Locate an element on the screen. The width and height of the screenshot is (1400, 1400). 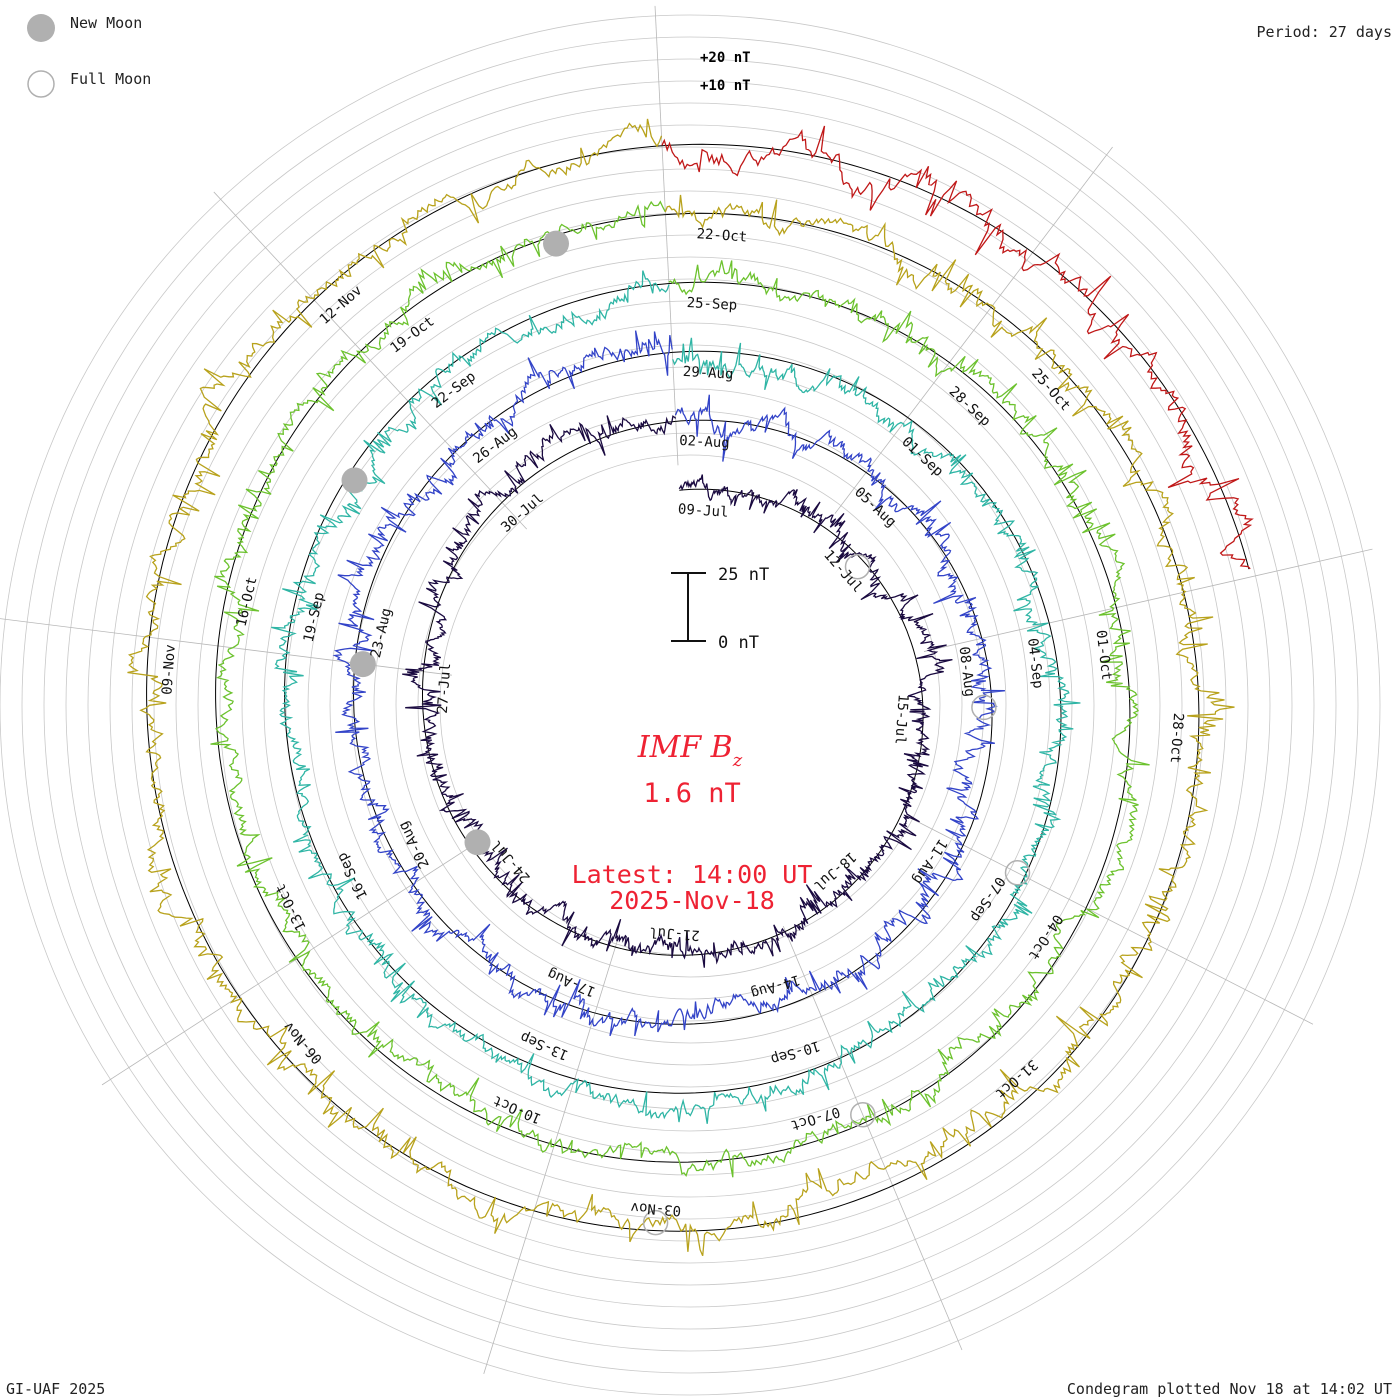
chart-title: IMF Bz is located at coordinates (690, 750).